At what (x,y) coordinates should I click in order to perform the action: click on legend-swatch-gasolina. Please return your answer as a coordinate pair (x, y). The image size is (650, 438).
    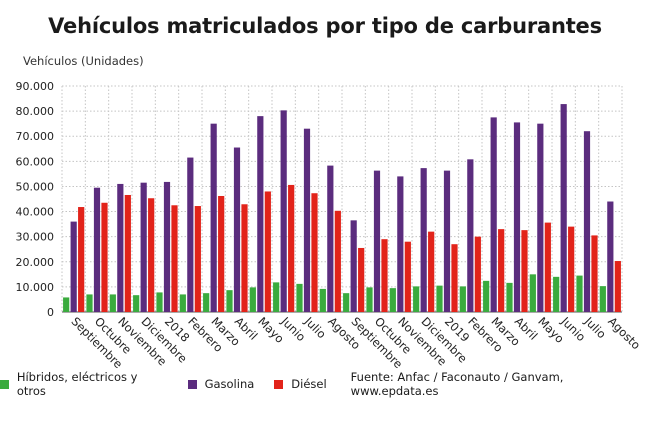
    Looking at the image, I should click on (192, 384).